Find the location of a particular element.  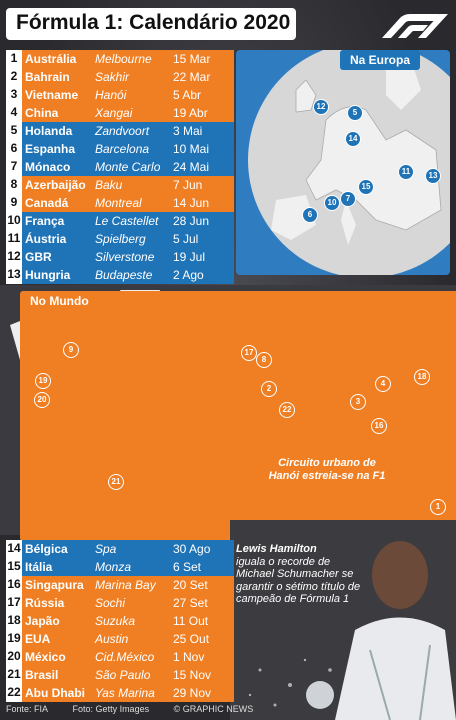

race-country: Áustria is located at coordinates (46, 238).